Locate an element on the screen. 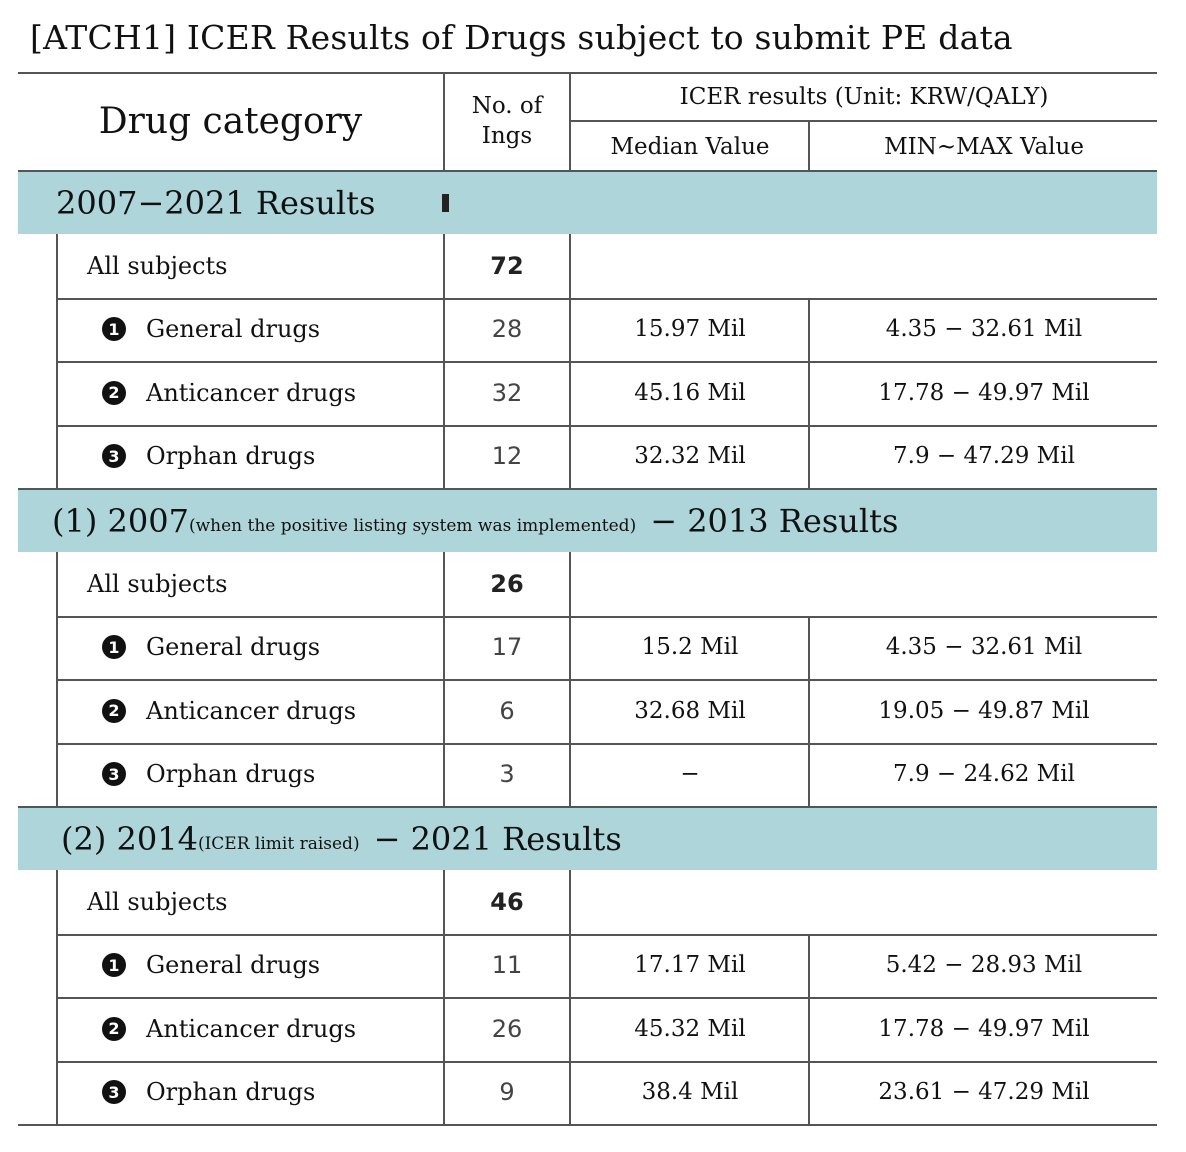  row-range: 7.9 − 24.62 Mil is located at coordinates (984, 774).